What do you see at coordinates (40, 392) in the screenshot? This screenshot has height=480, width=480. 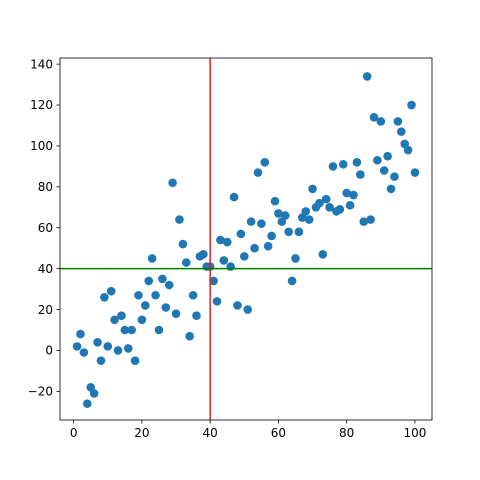 I see `y-tick-label-0: −20` at bounding box center [40, 392].